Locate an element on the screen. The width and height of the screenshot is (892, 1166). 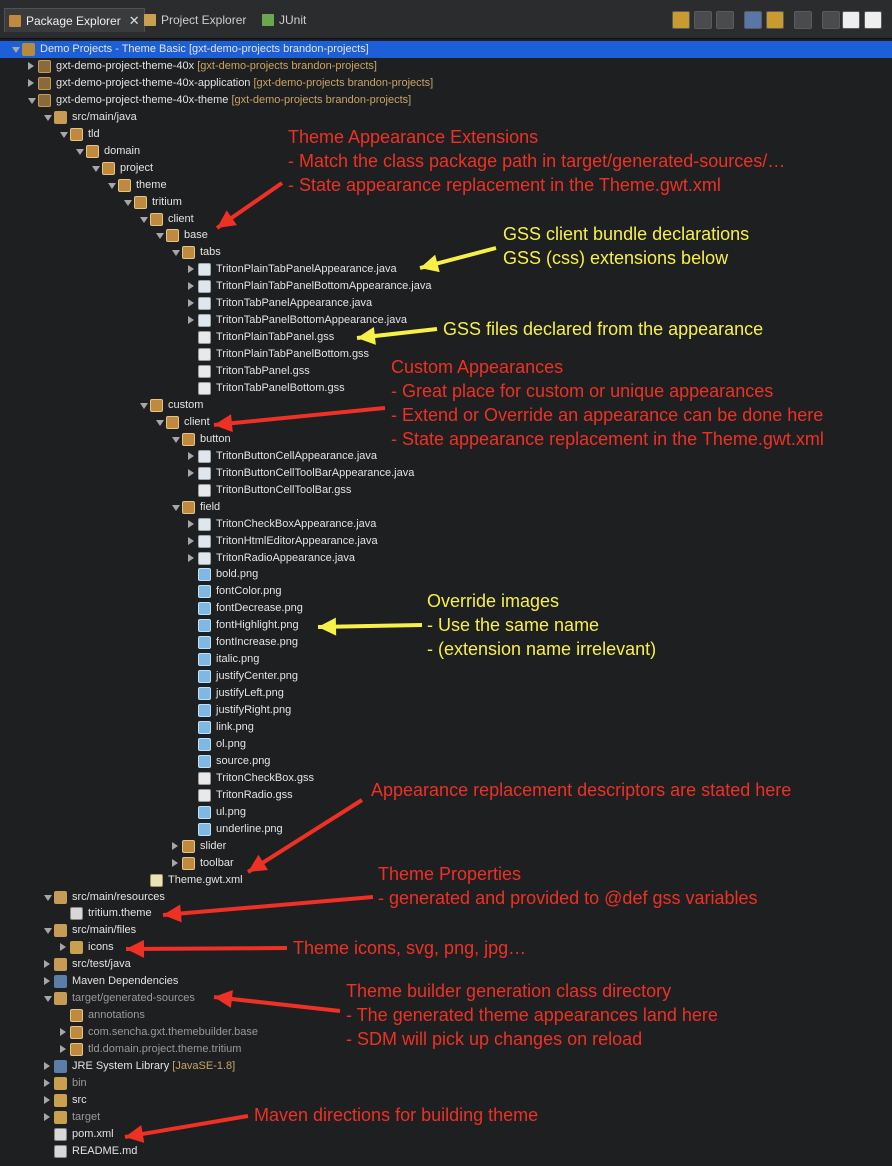
tree-row: bin is located at coordinates (446, 1083).